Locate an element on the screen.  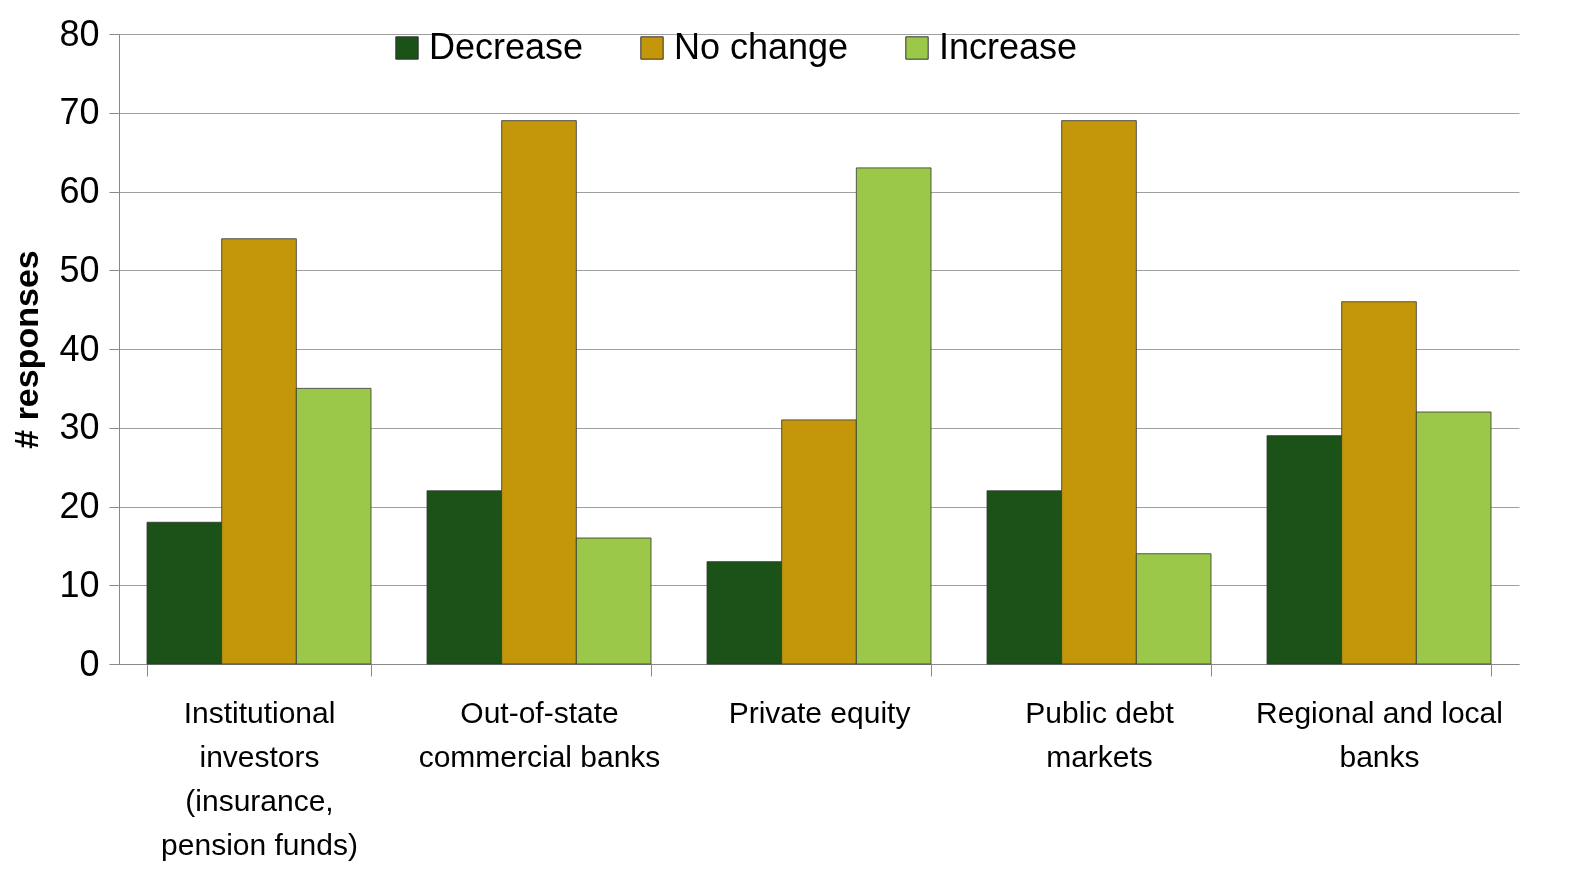
x-tick-label: Institutional investors (insurance, pension funds) is located at coordinates (259, 778).